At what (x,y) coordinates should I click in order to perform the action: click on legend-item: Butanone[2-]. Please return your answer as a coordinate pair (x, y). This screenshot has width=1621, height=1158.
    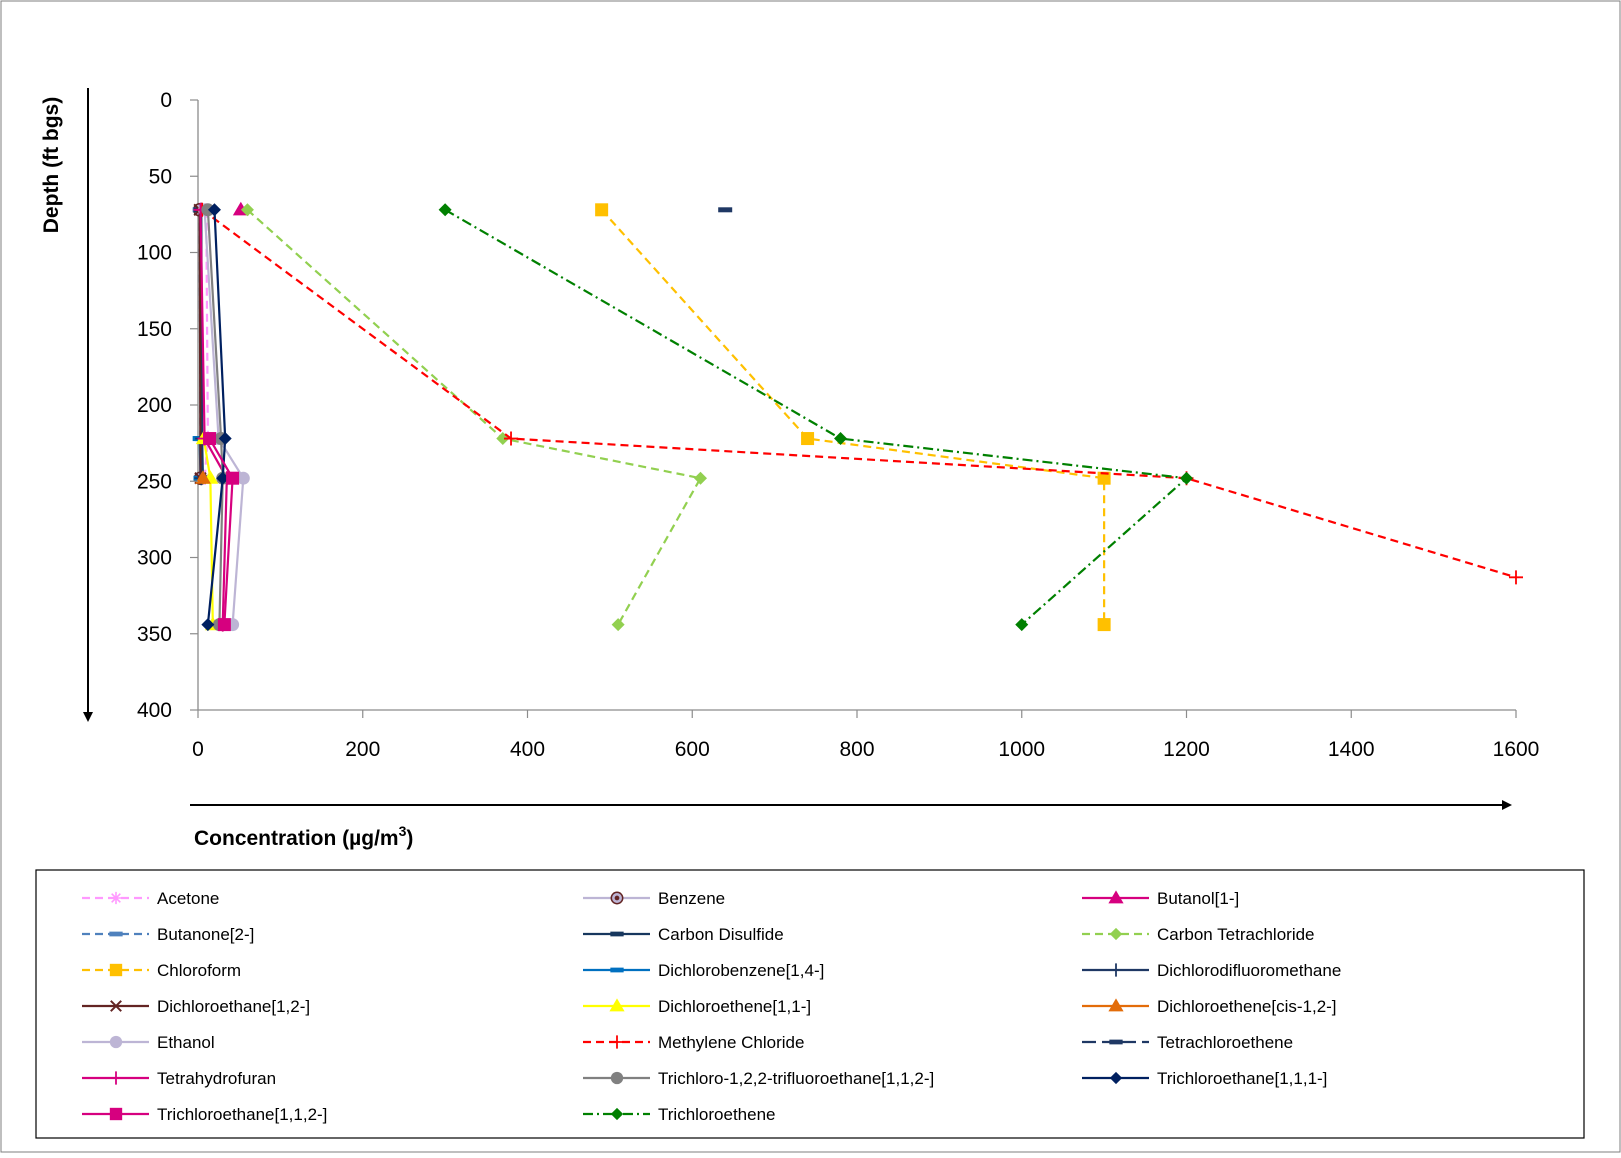
    Looking at the image, I should click on (168, 934).